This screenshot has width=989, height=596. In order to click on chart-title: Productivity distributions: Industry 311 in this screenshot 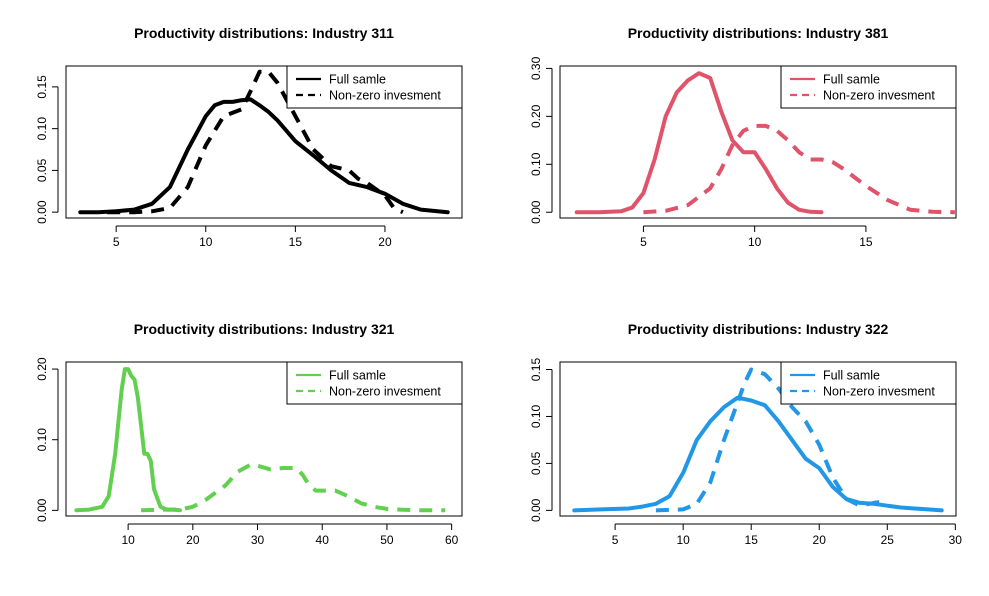, I will do `click(264, 33)`.